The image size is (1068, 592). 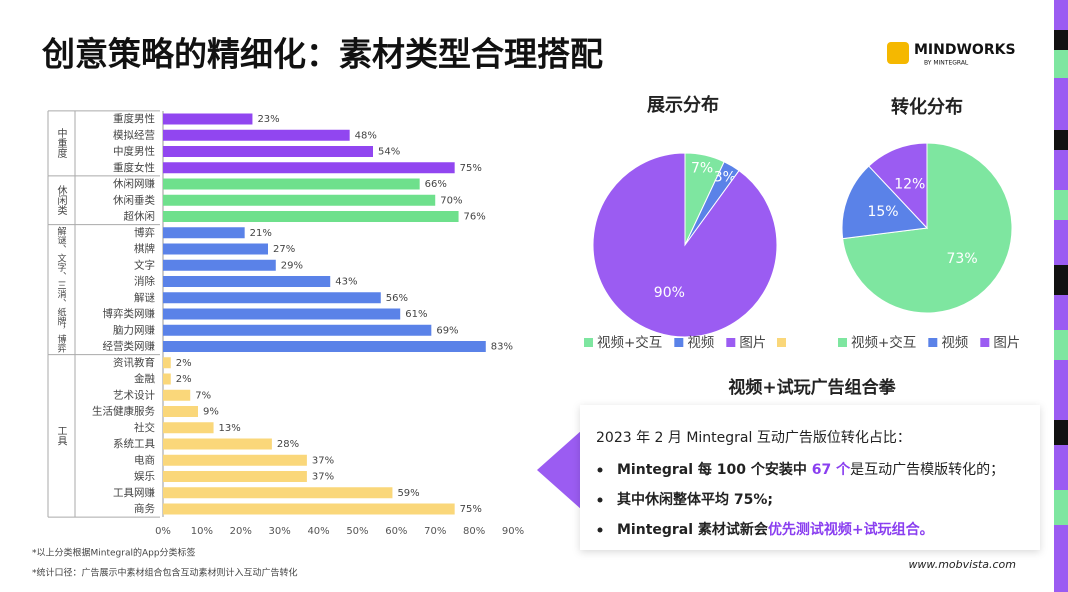 I want to click on pie-title: 转化分布, so click(x=927, y=107).